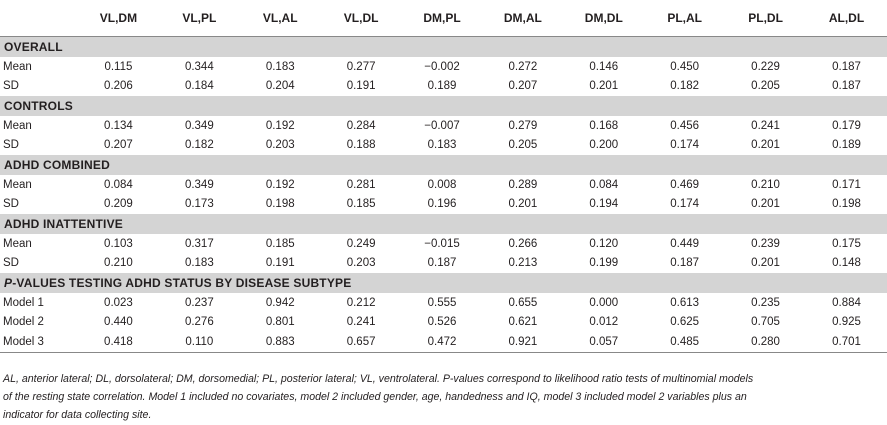 Image resolution: width=887 pixels, height=425 pixels. What do you see at coordinates (846, 125) in the screenshot?
I see `cell: 0.179` at bounding box center [846, 125].